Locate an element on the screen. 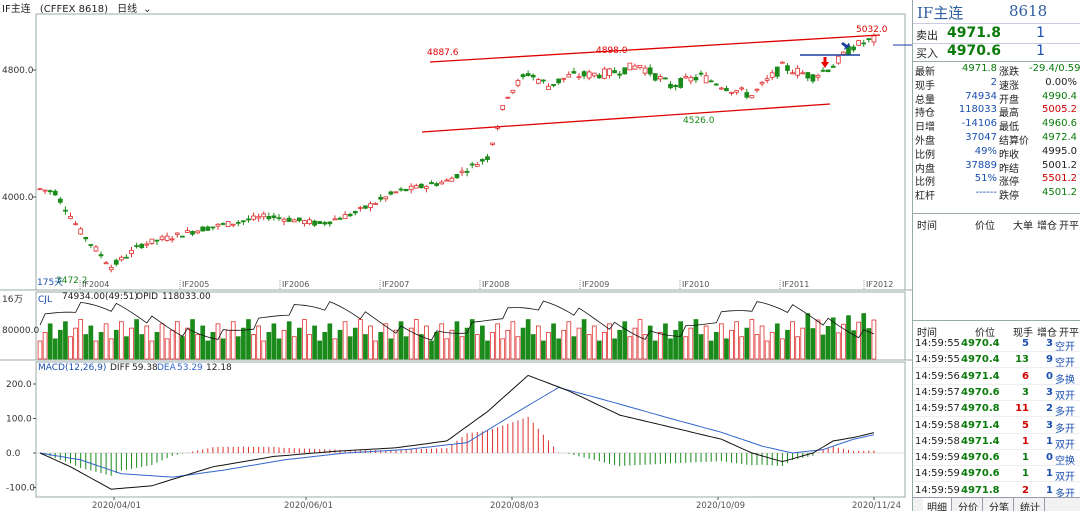  tick-cell: 空换 is located at coordinates (1065, 462).